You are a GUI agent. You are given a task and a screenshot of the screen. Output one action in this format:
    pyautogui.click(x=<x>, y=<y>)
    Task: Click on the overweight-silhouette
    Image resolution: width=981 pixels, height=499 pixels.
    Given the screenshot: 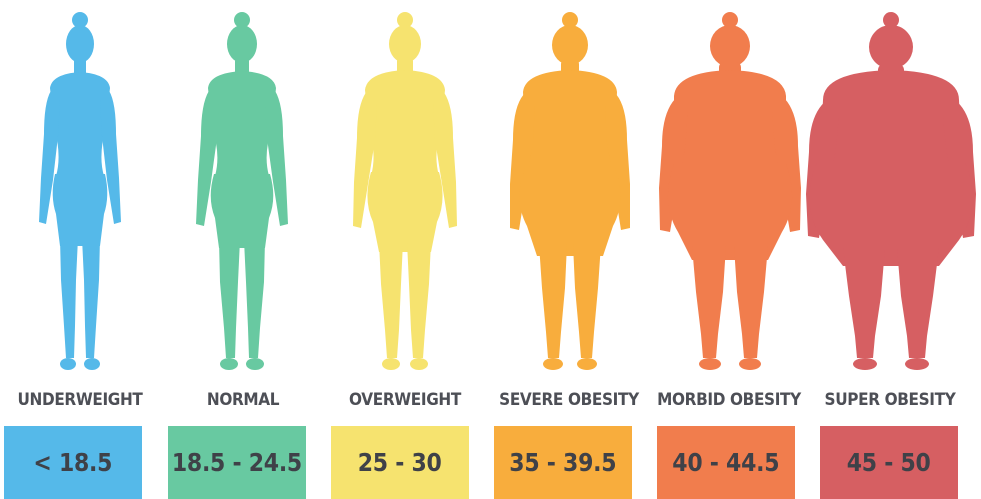 What is the action you would take?
    pyautogui.click(x=405, y=194)
    